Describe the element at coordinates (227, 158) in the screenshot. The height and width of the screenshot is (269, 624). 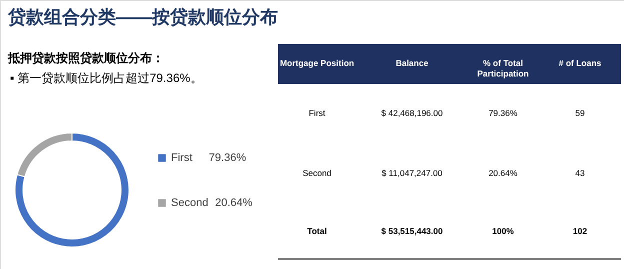
I see `data-label: 79.36%` at that location.